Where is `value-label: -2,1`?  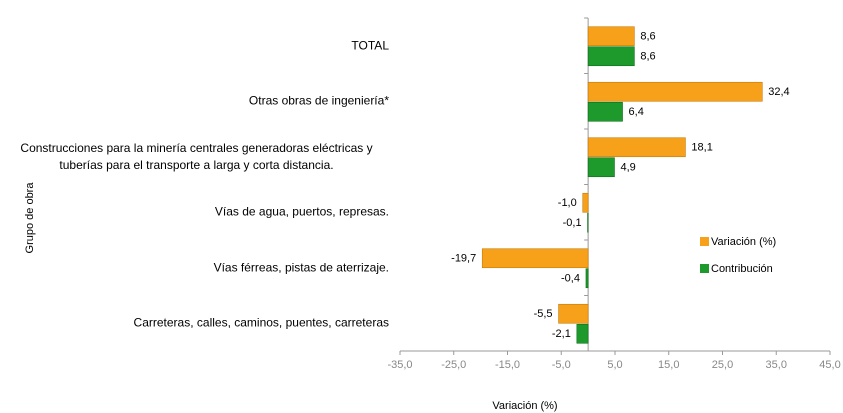
value-label: -2,1 is located at coordinates (561, 334).